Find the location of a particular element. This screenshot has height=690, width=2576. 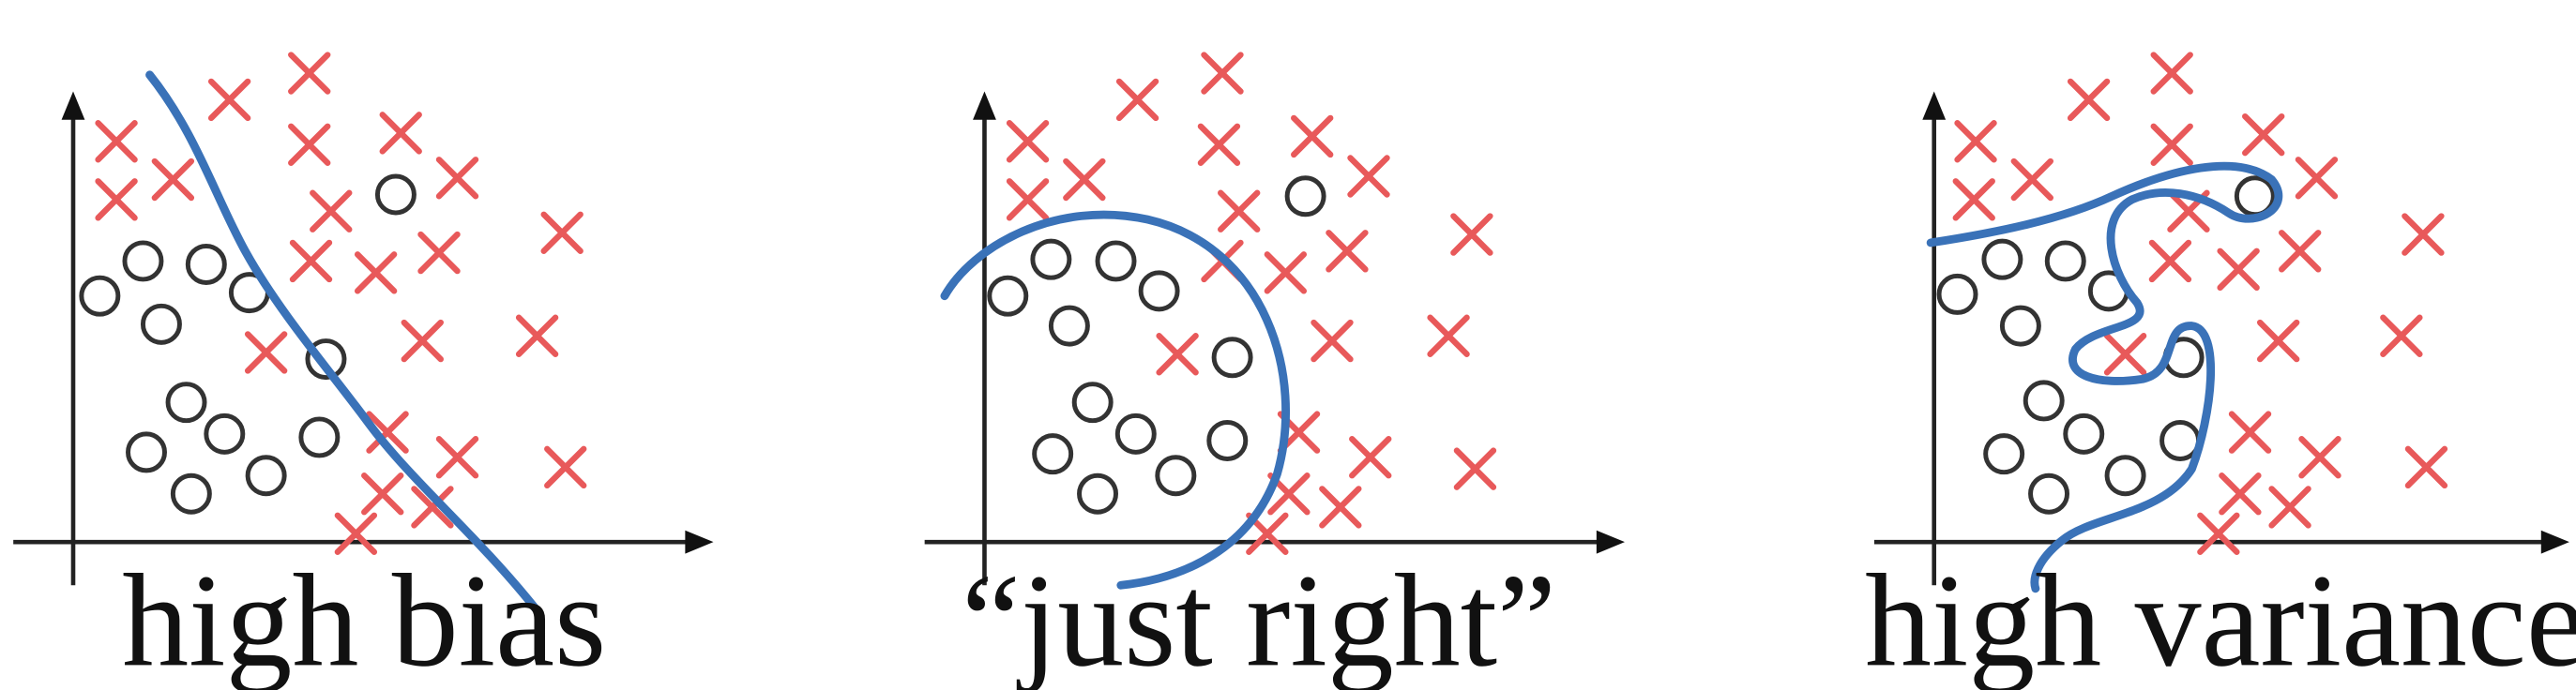

y-axis-arrowhead is located at coordinates (73, 105).